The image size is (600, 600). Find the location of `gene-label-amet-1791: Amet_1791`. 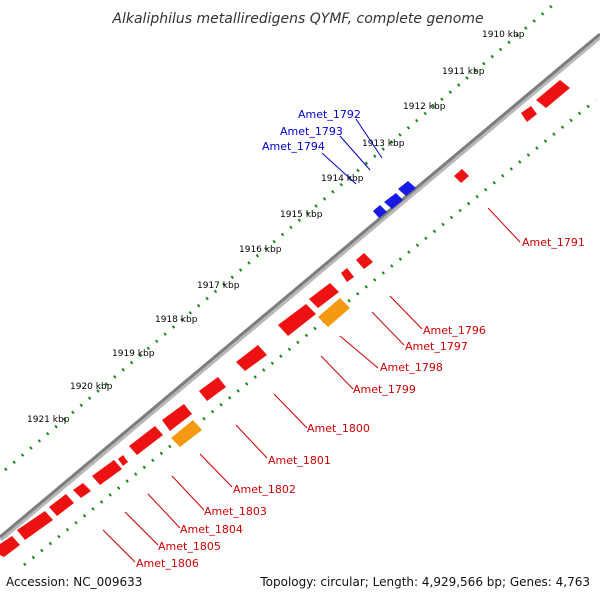

gene-label-amet-1791: Amet_1791 is located at coordinates (553, 242).